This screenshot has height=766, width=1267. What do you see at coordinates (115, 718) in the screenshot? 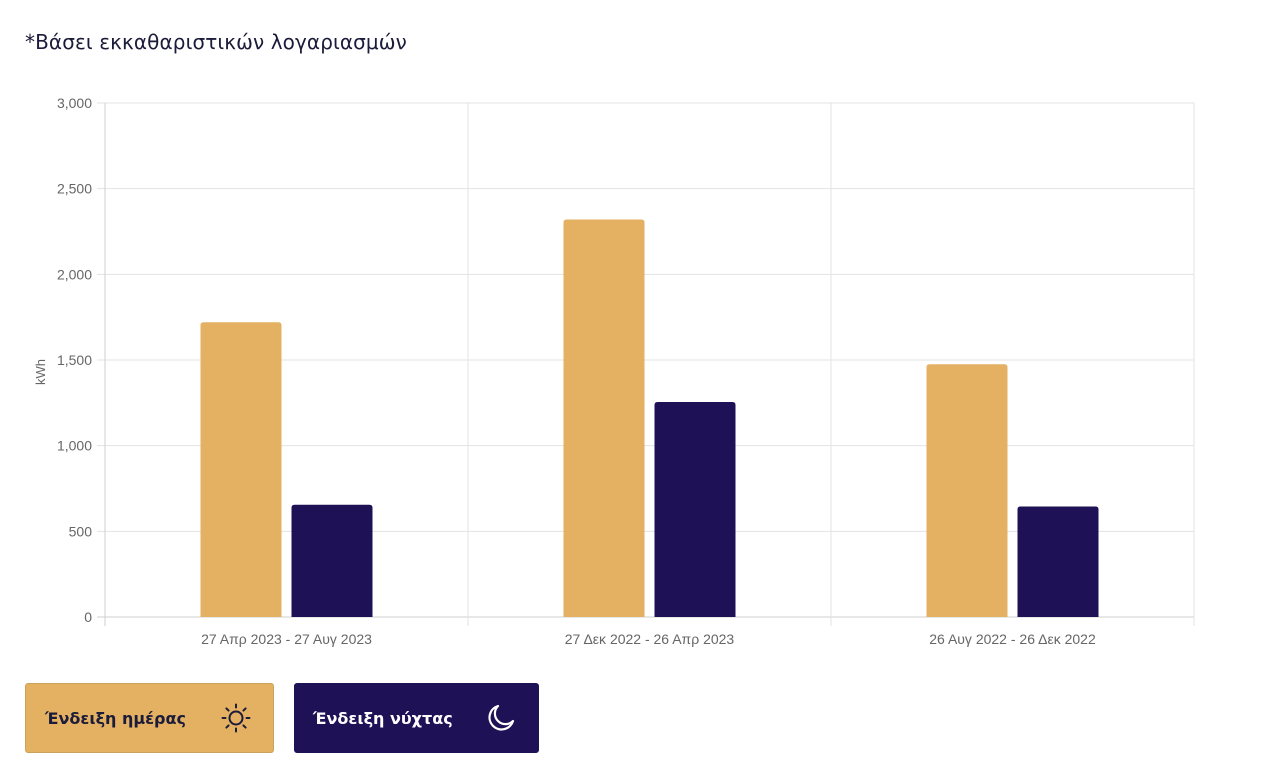
I see `day-reading-label: Ένδειξη ημέρας` at bounding box center [115, 718].